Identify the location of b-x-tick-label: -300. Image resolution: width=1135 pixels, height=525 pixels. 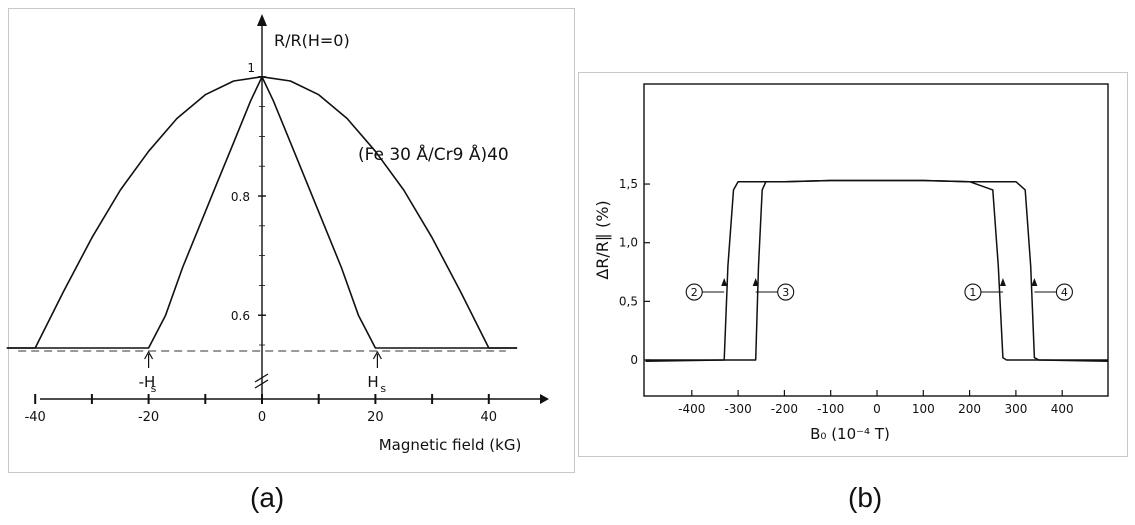
(737, 409).